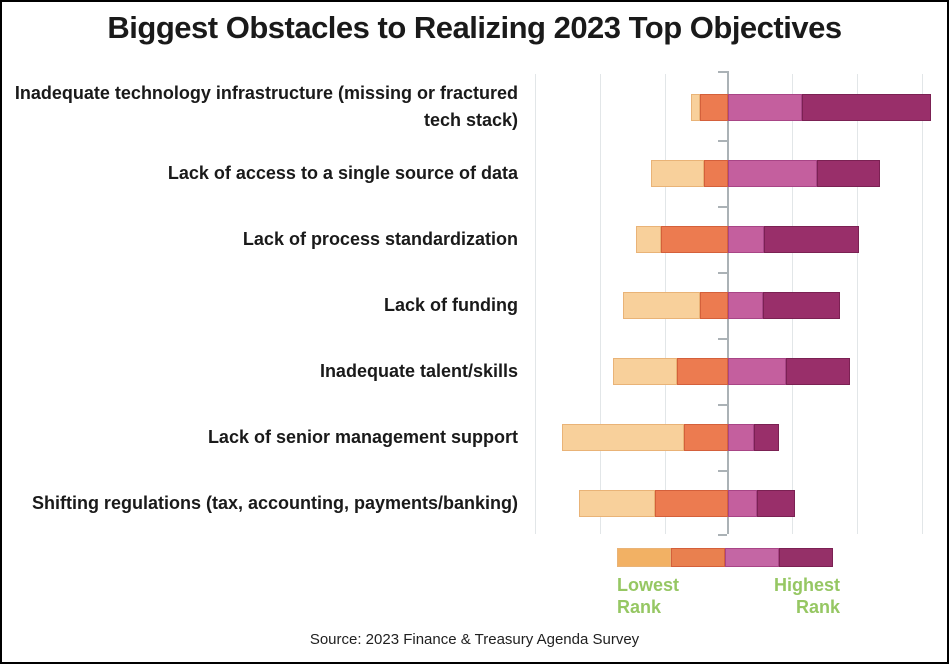 The width and height of the screenshot is (949, 664). Describe the element at coordinates (418, 370) in the screenshot. I see `category-label-4: Inadequate talent/skills` at that location.